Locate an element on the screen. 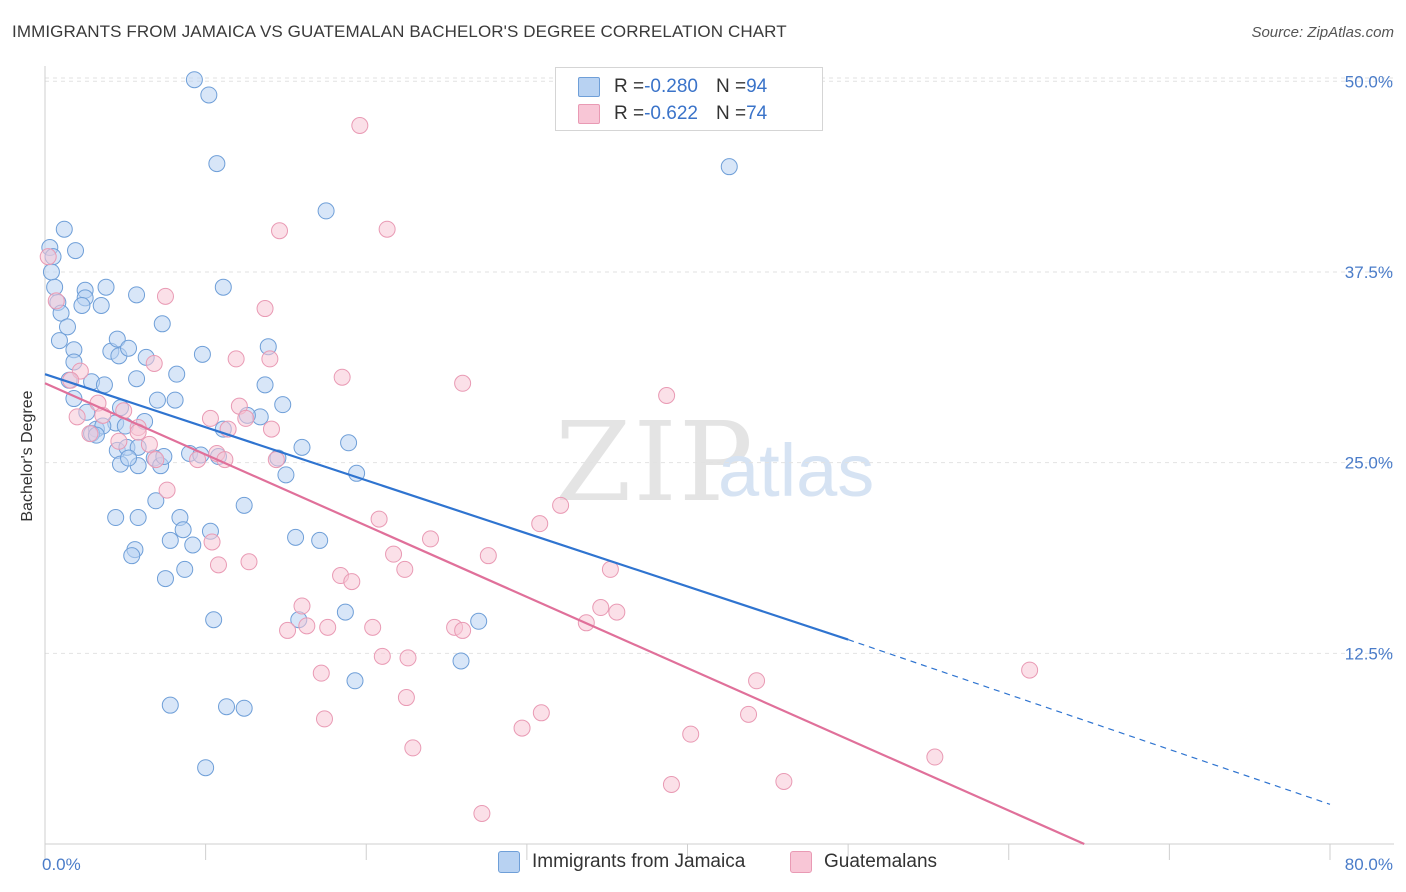 This screenshot has height=892, width=1406. legend-r-value: -0.280 is located at coordinates (671, 86).